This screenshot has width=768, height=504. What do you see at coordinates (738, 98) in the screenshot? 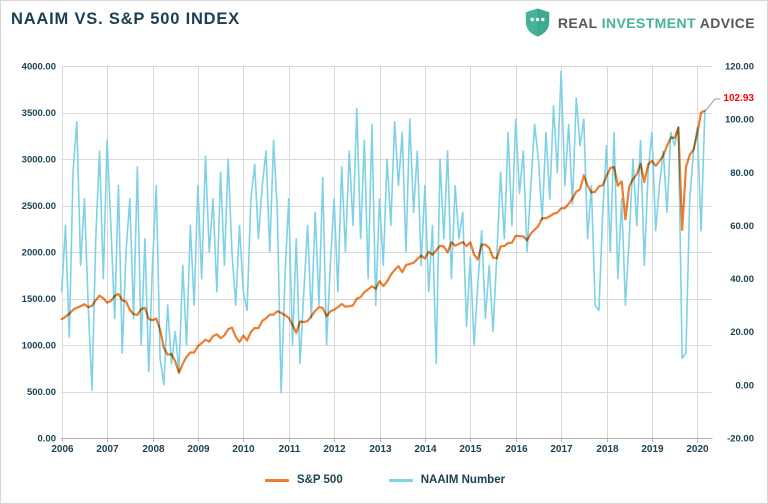
I see `last-value-annotation: 102.93` at bounding box center [738, 98].